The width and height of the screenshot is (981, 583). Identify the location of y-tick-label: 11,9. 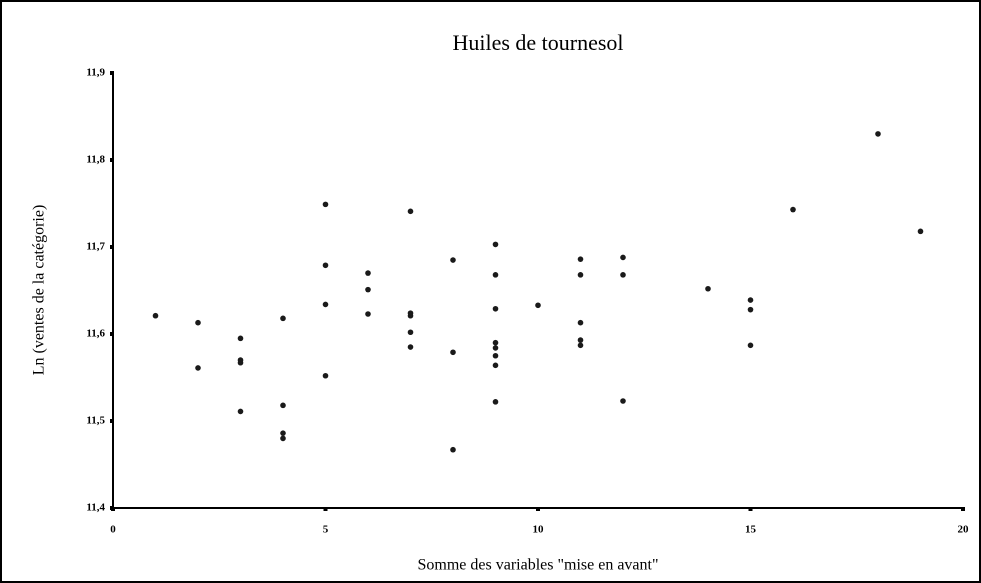
(95, 73).